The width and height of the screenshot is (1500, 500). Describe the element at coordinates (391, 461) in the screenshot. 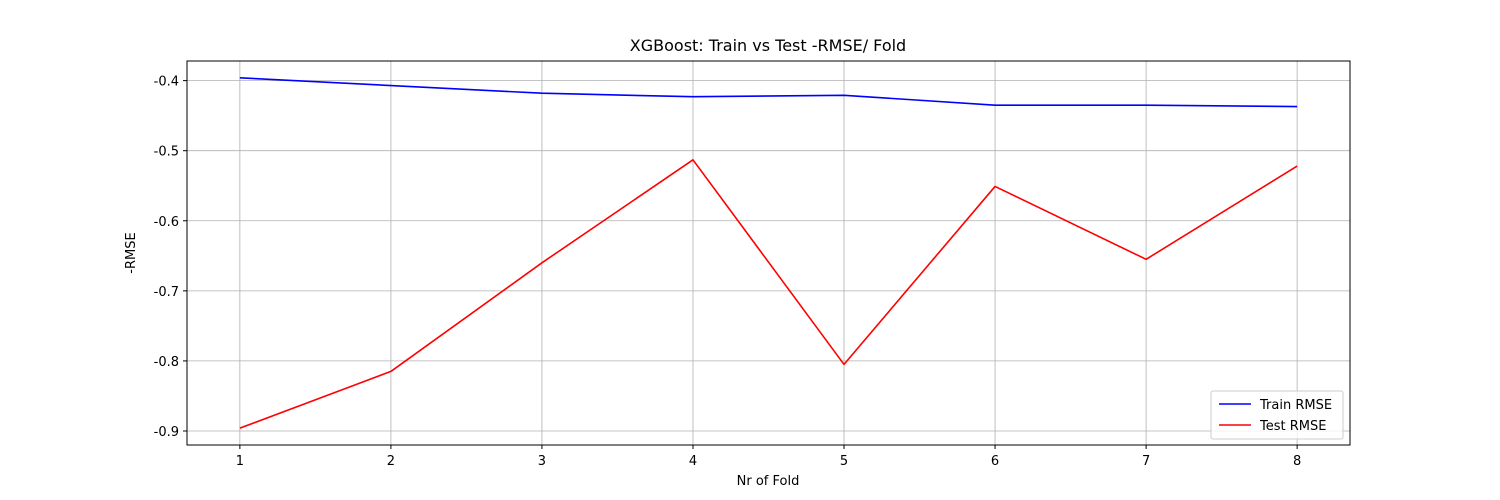

I see `x-tick-label: 2` at that location.